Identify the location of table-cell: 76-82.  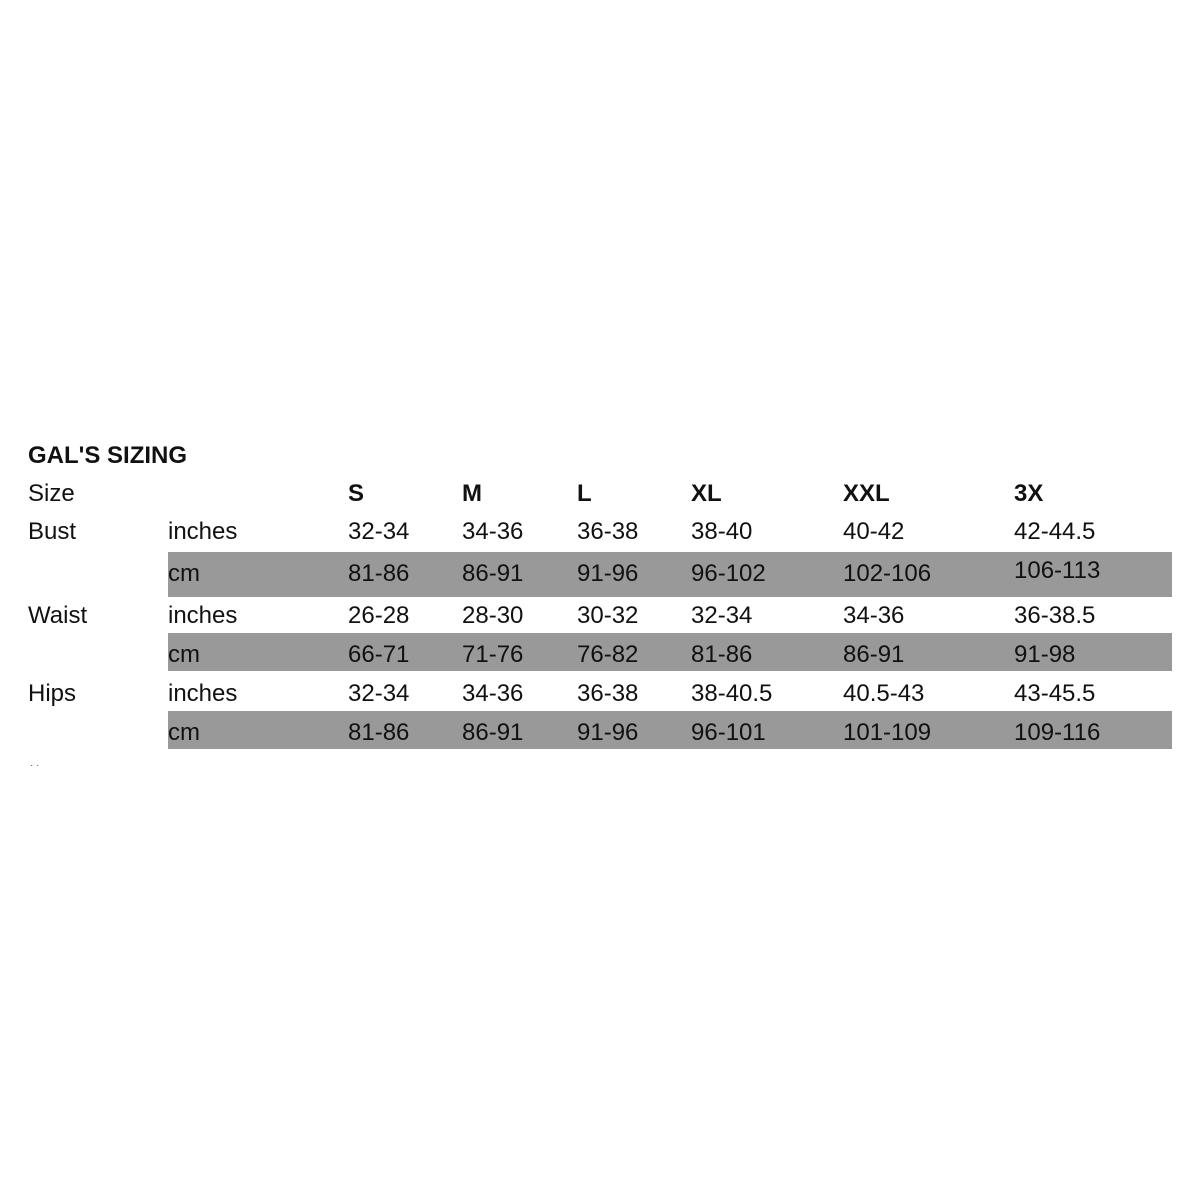
(608, 654).